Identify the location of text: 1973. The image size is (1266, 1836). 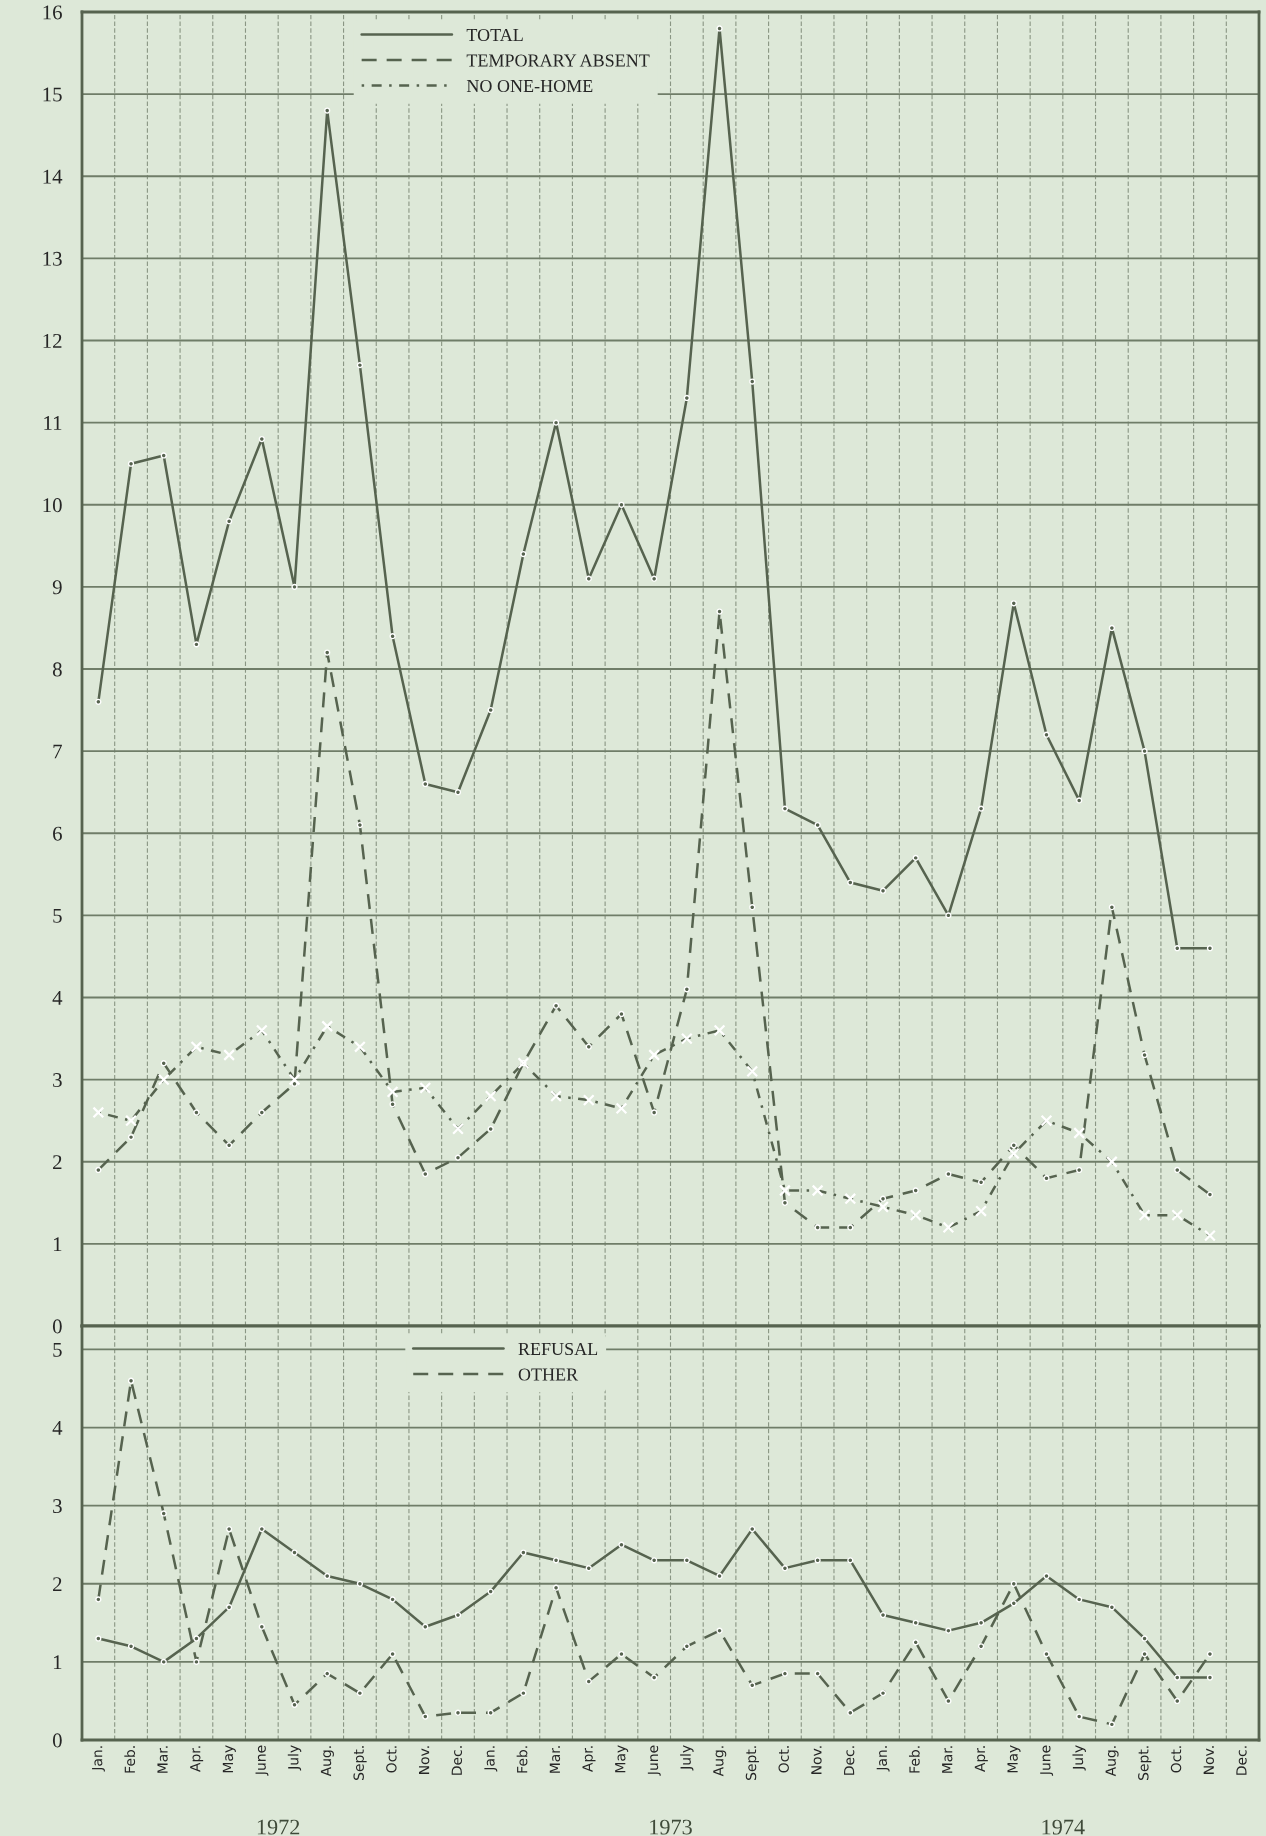
(671, 1827).